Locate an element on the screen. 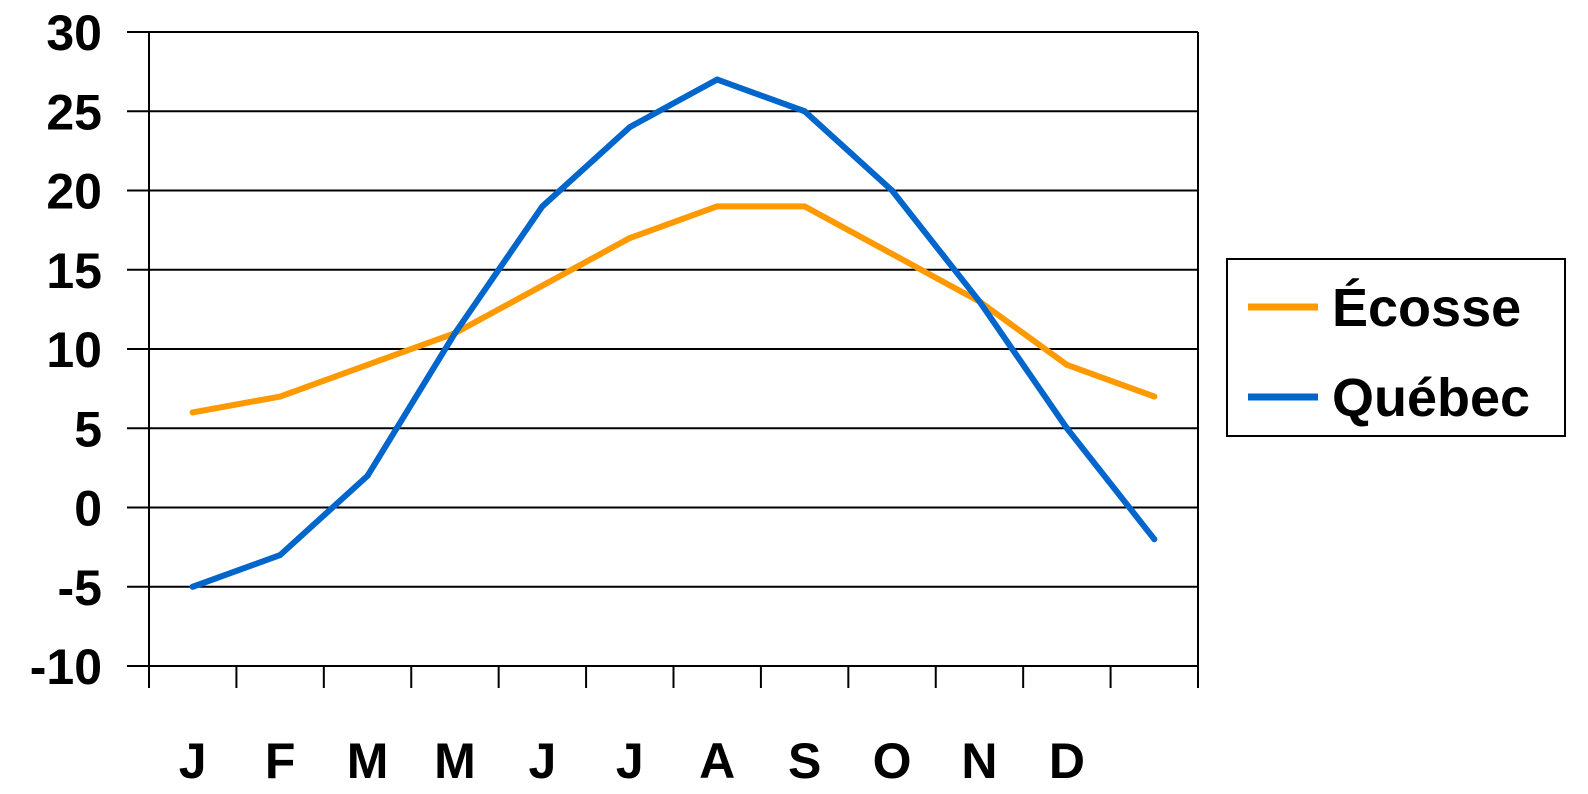  x-tick-label: S is located at coordinates (804, 761).